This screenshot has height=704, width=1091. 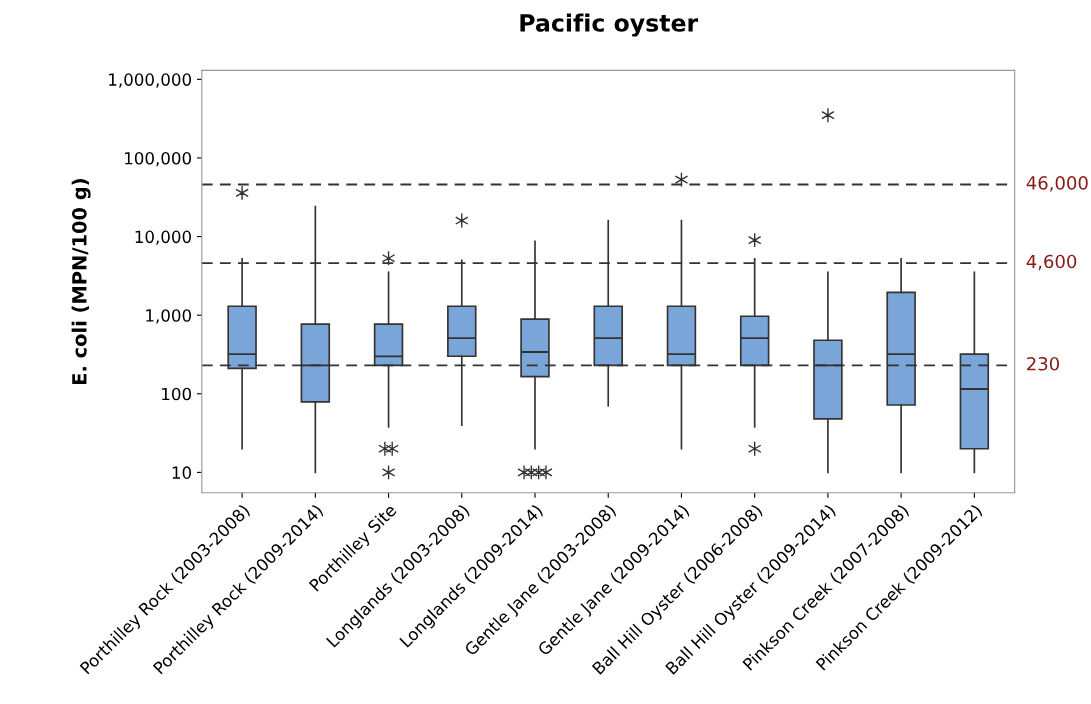 What do you see at coordinates (158, 159) in the screenshot?
I see `y-tick-label: 100,000` at bounding box center [158, 159].